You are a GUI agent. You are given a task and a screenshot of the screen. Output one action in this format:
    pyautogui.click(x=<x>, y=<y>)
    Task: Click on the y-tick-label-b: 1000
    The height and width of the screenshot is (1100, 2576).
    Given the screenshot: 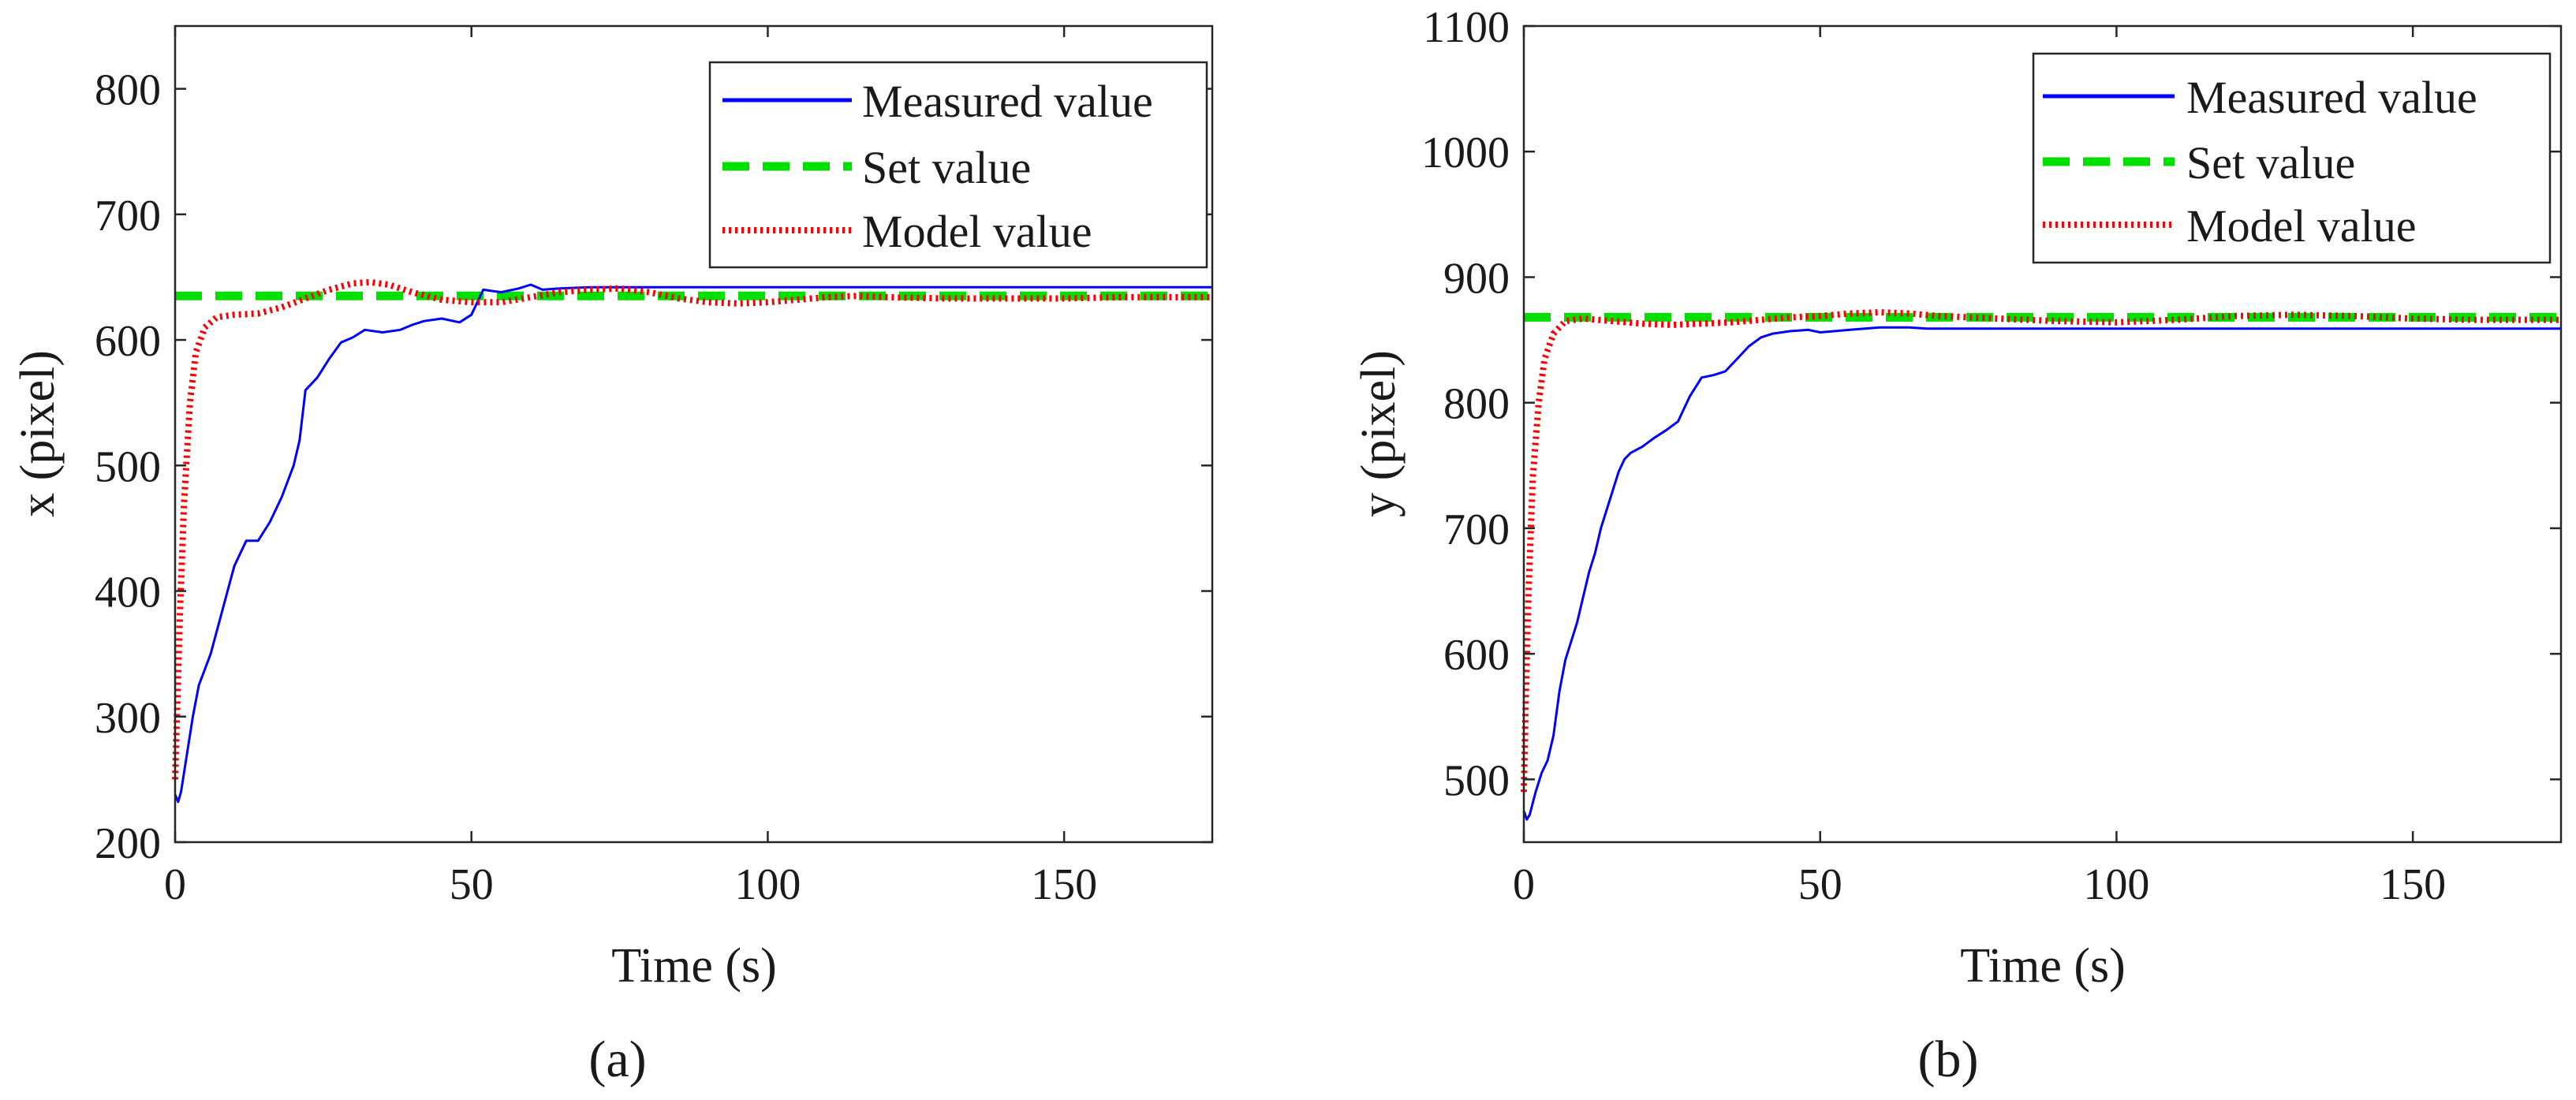 What is the action you would take?
    pyautogui.click(x=1465, y=153)
    